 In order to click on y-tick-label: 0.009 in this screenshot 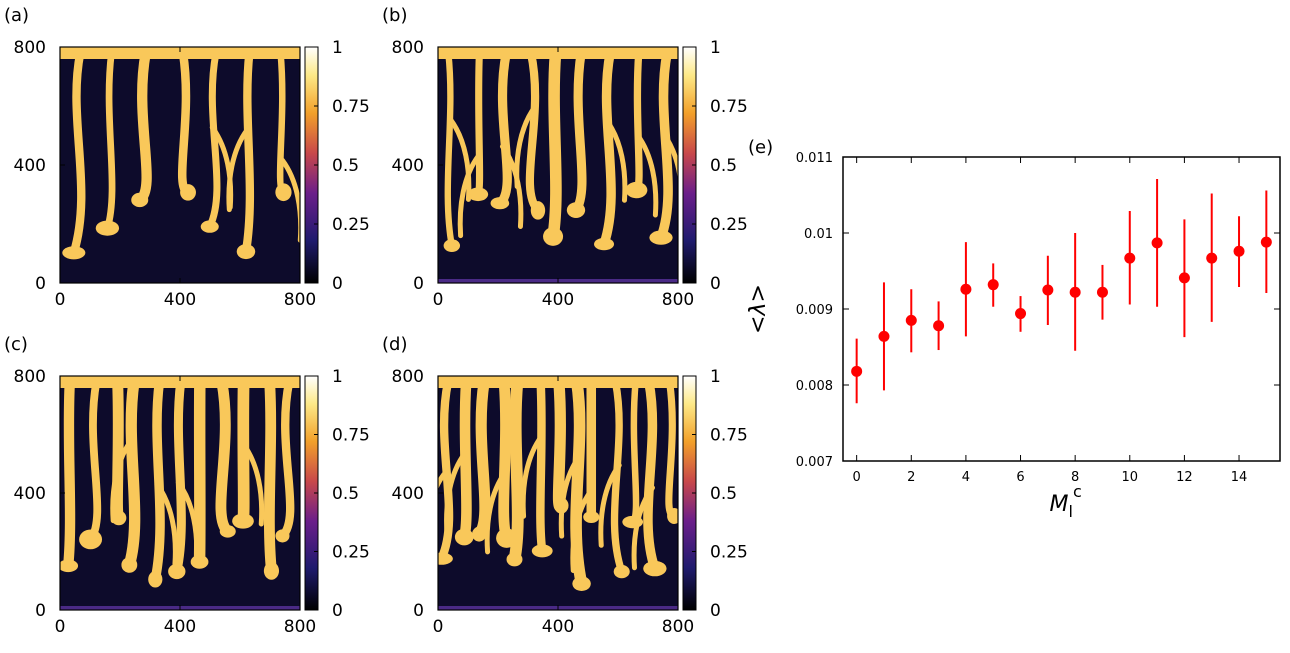, I will do `click(814, 310)`.